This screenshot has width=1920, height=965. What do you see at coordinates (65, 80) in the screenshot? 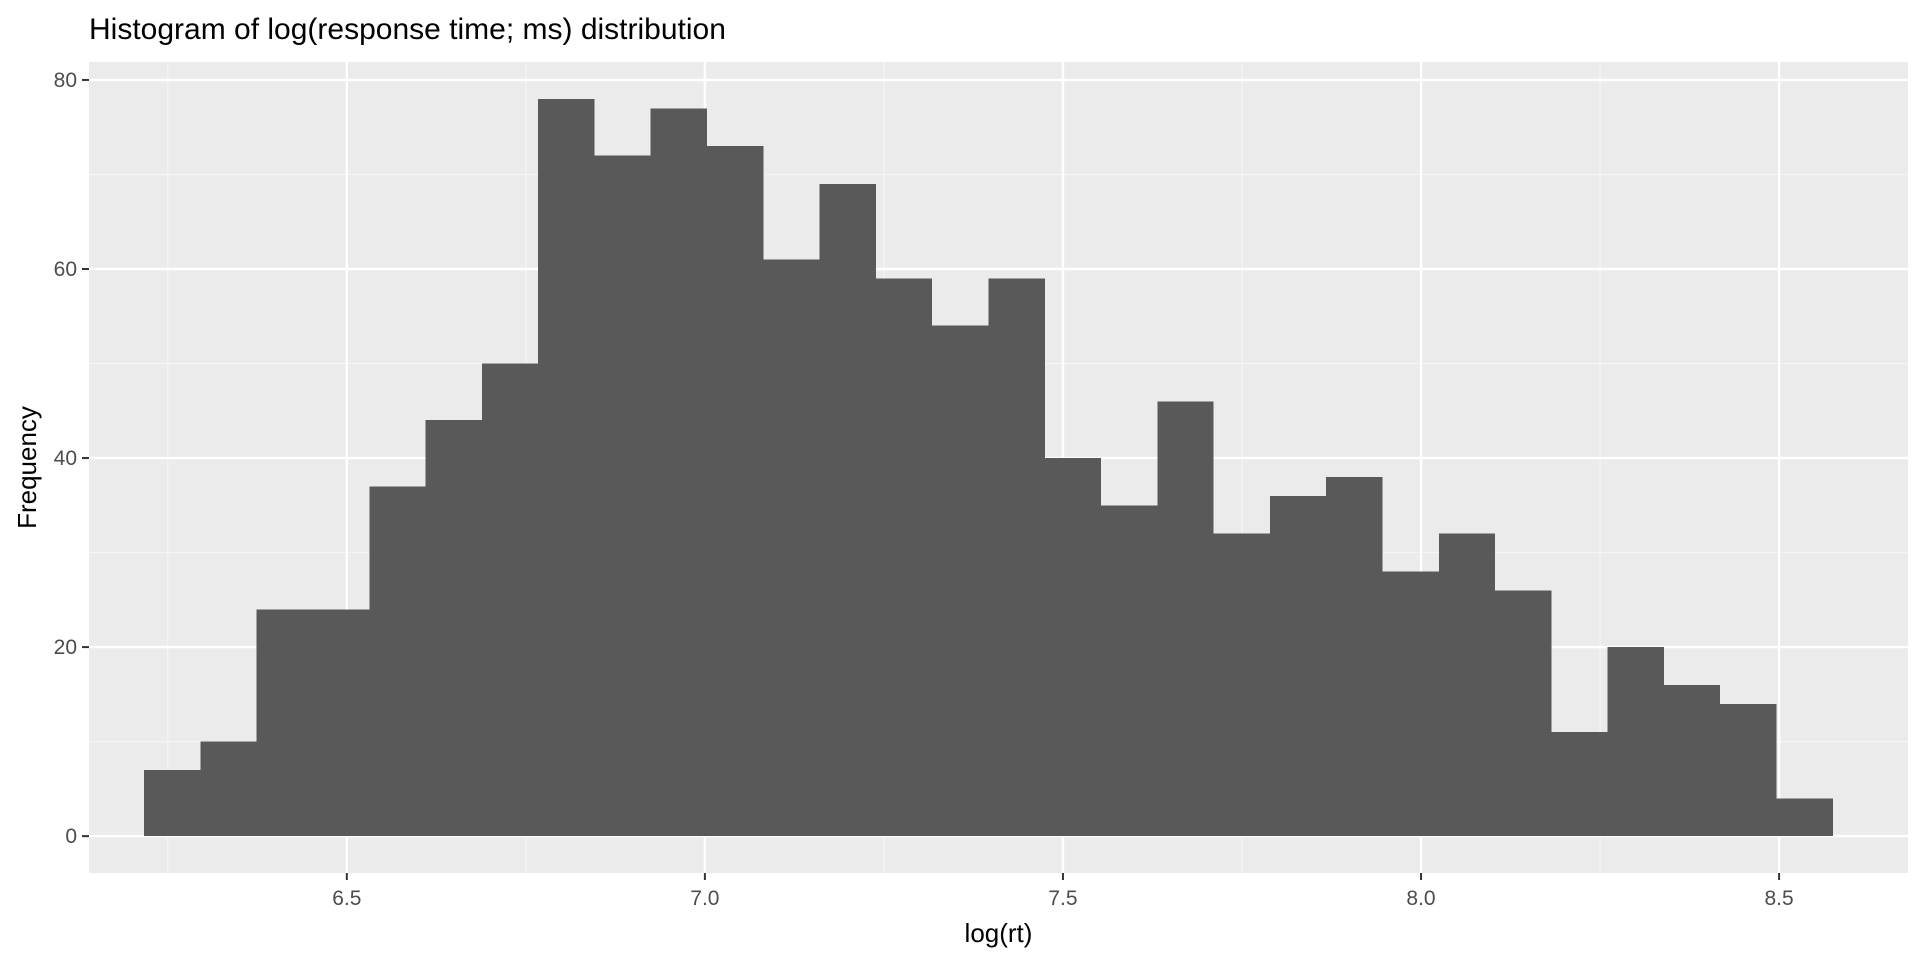
I see `y-tick-label: 80` at bounding box center [65, 80].